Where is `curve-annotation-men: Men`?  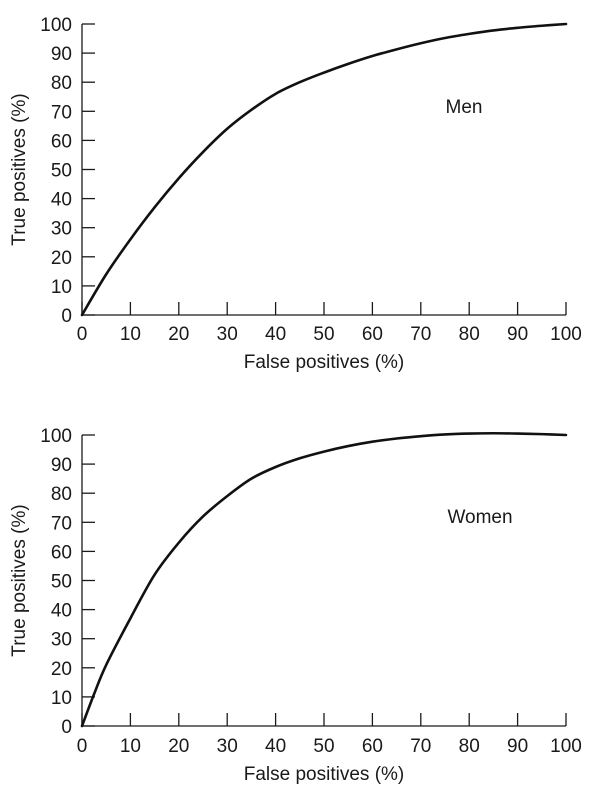
curve-annotation-men: Men is located at coordinates (464, 107).